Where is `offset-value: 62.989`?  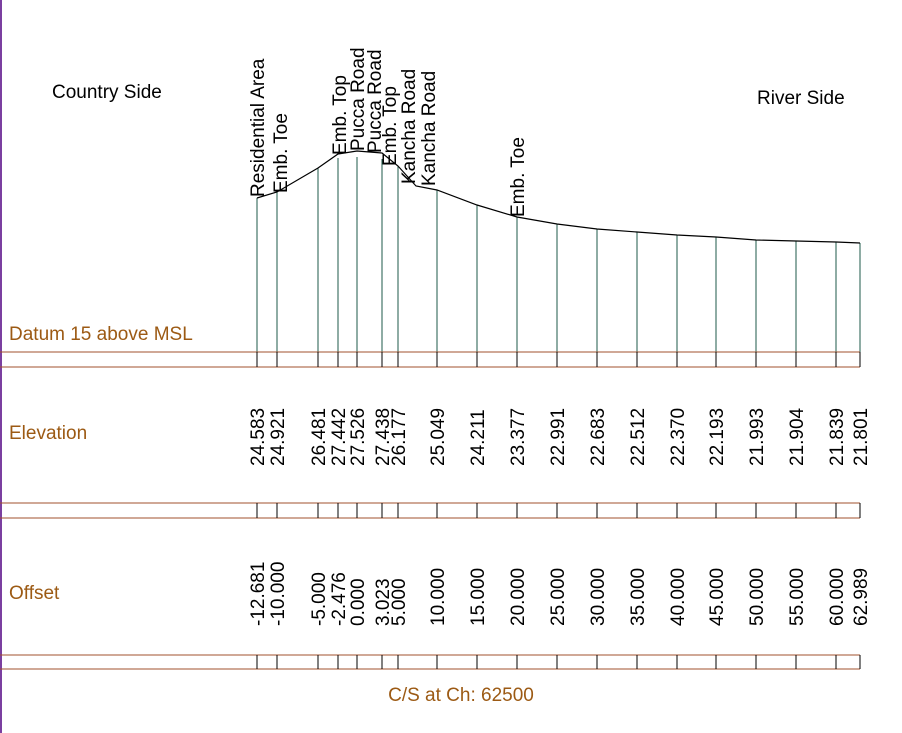
offset-value: 62.989 is located at coordinates (861, 597).